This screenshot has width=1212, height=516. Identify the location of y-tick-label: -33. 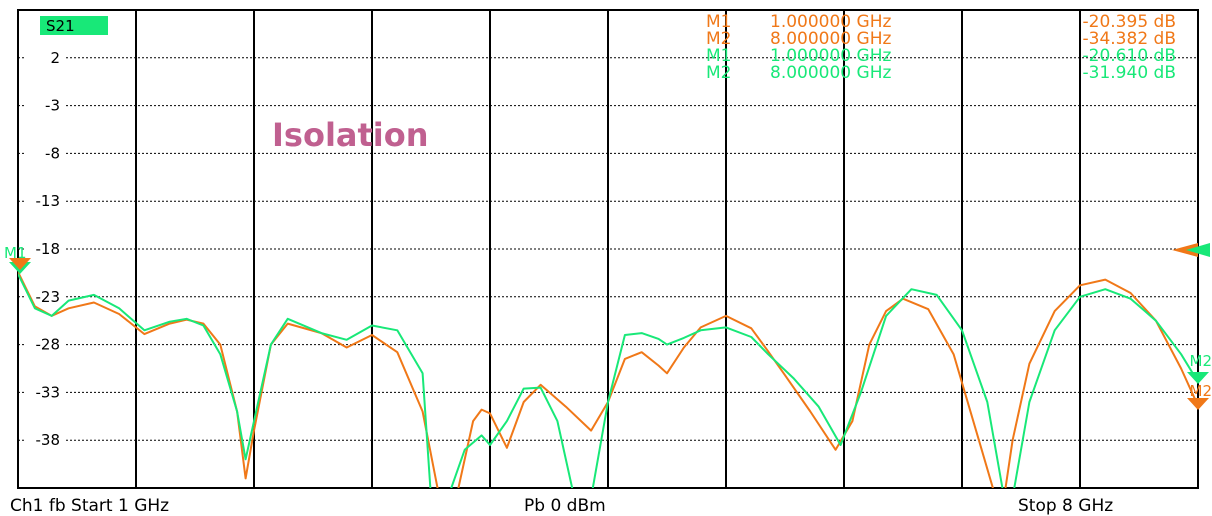
(48, 392).